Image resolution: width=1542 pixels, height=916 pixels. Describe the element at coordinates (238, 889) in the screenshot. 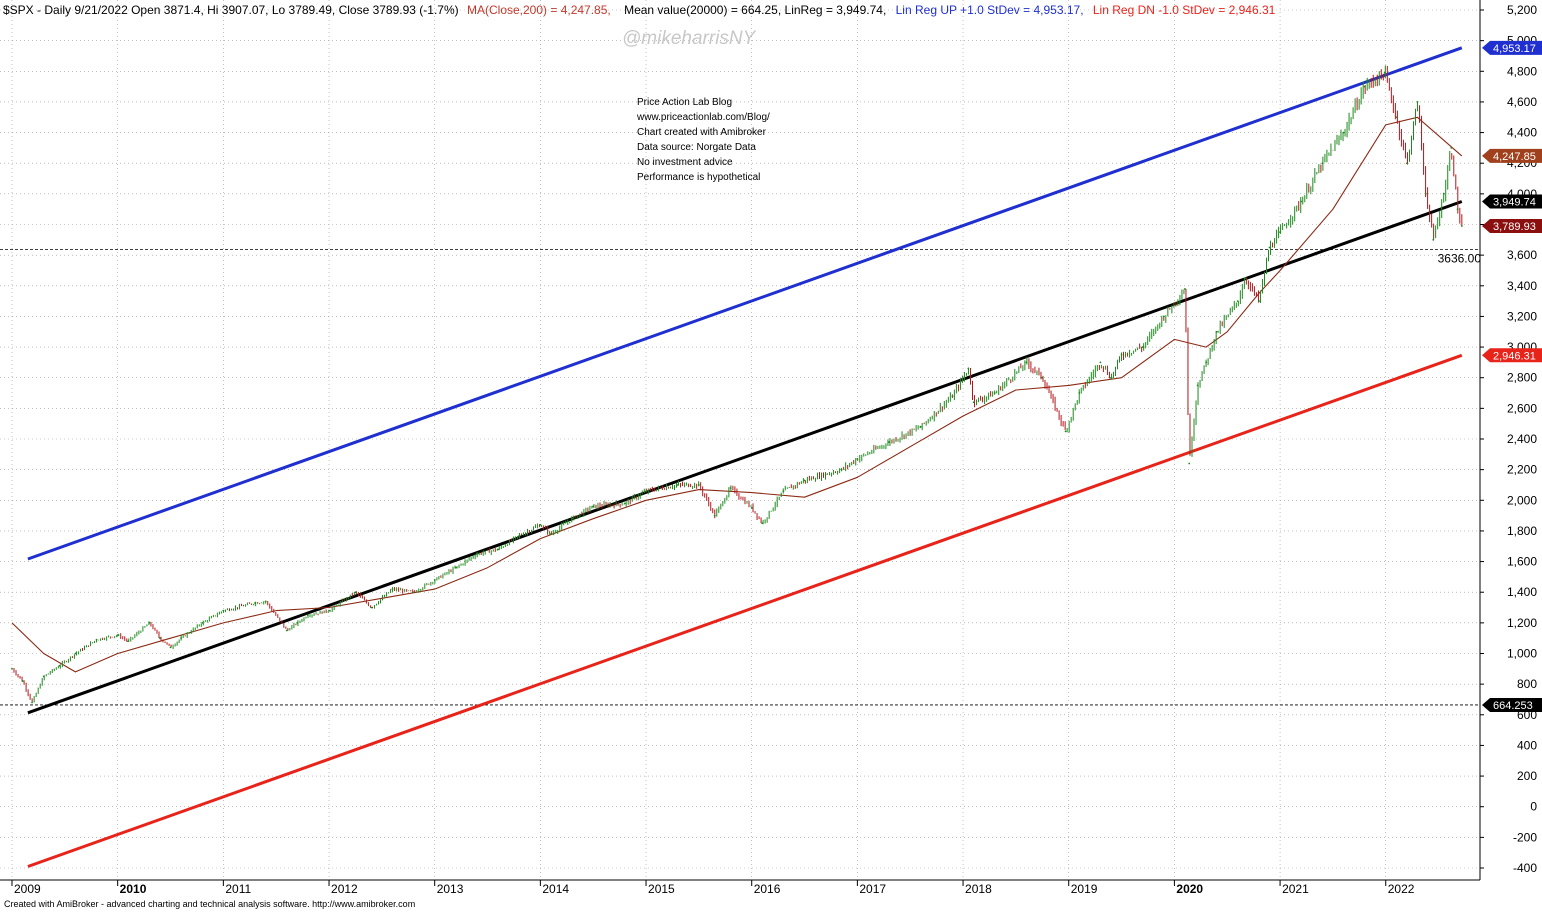

I see `x-tick-label: 2011` at that location.